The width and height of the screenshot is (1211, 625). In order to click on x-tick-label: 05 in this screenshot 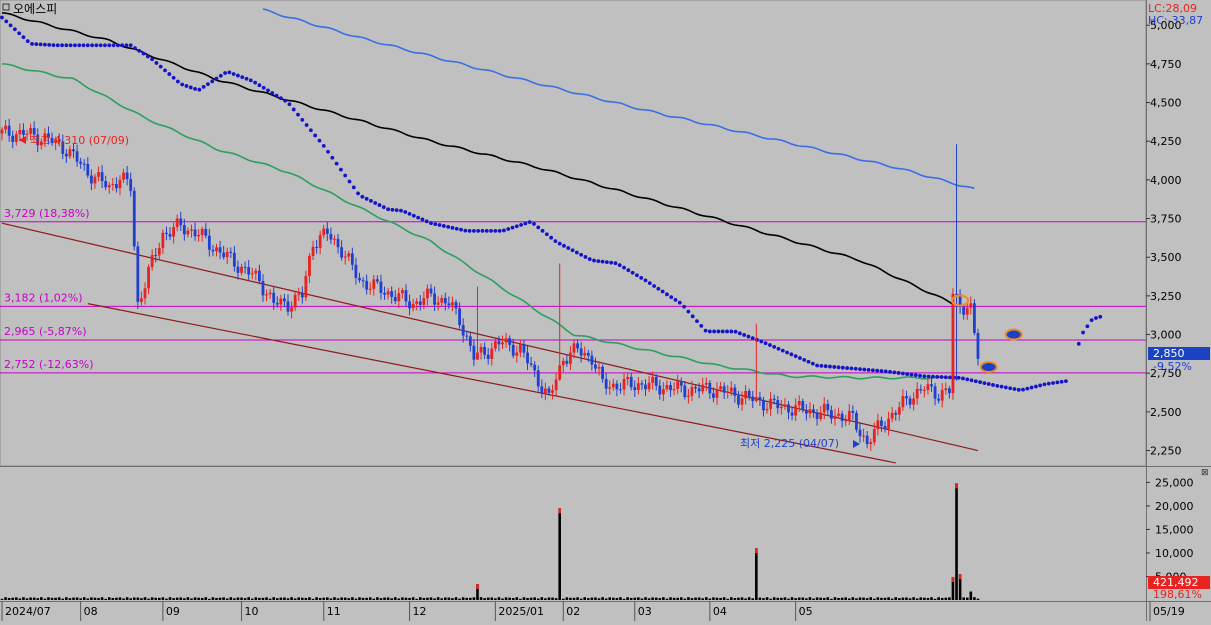, I will do `click(806, 611)`.